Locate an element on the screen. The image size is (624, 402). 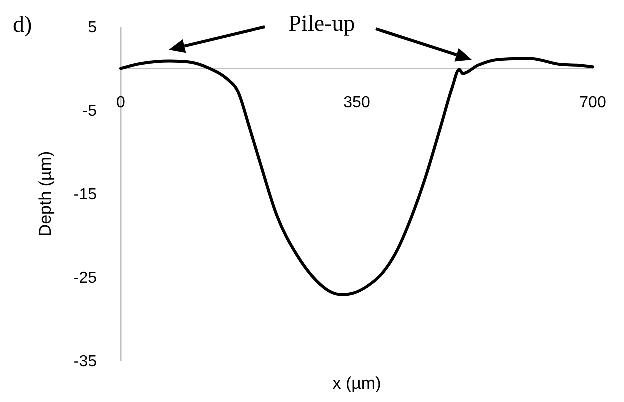
y-tick-label: -35 is located at coordinates (86, 362).